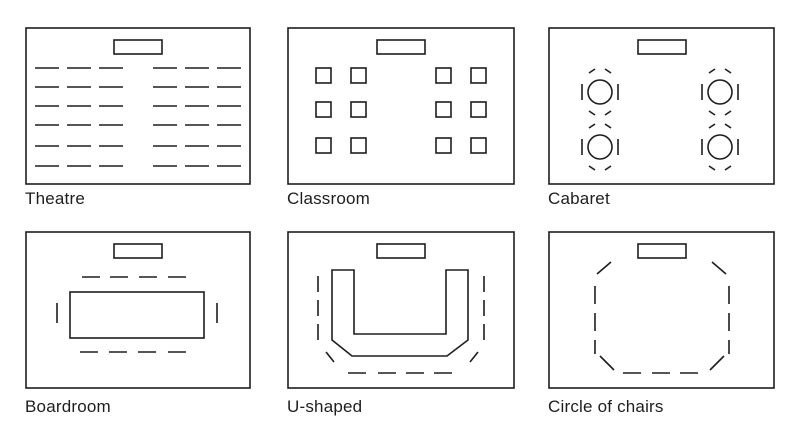 The width and height of the screenshot is (800, 445). I want to click on boardroom-table, so click(137, 315).